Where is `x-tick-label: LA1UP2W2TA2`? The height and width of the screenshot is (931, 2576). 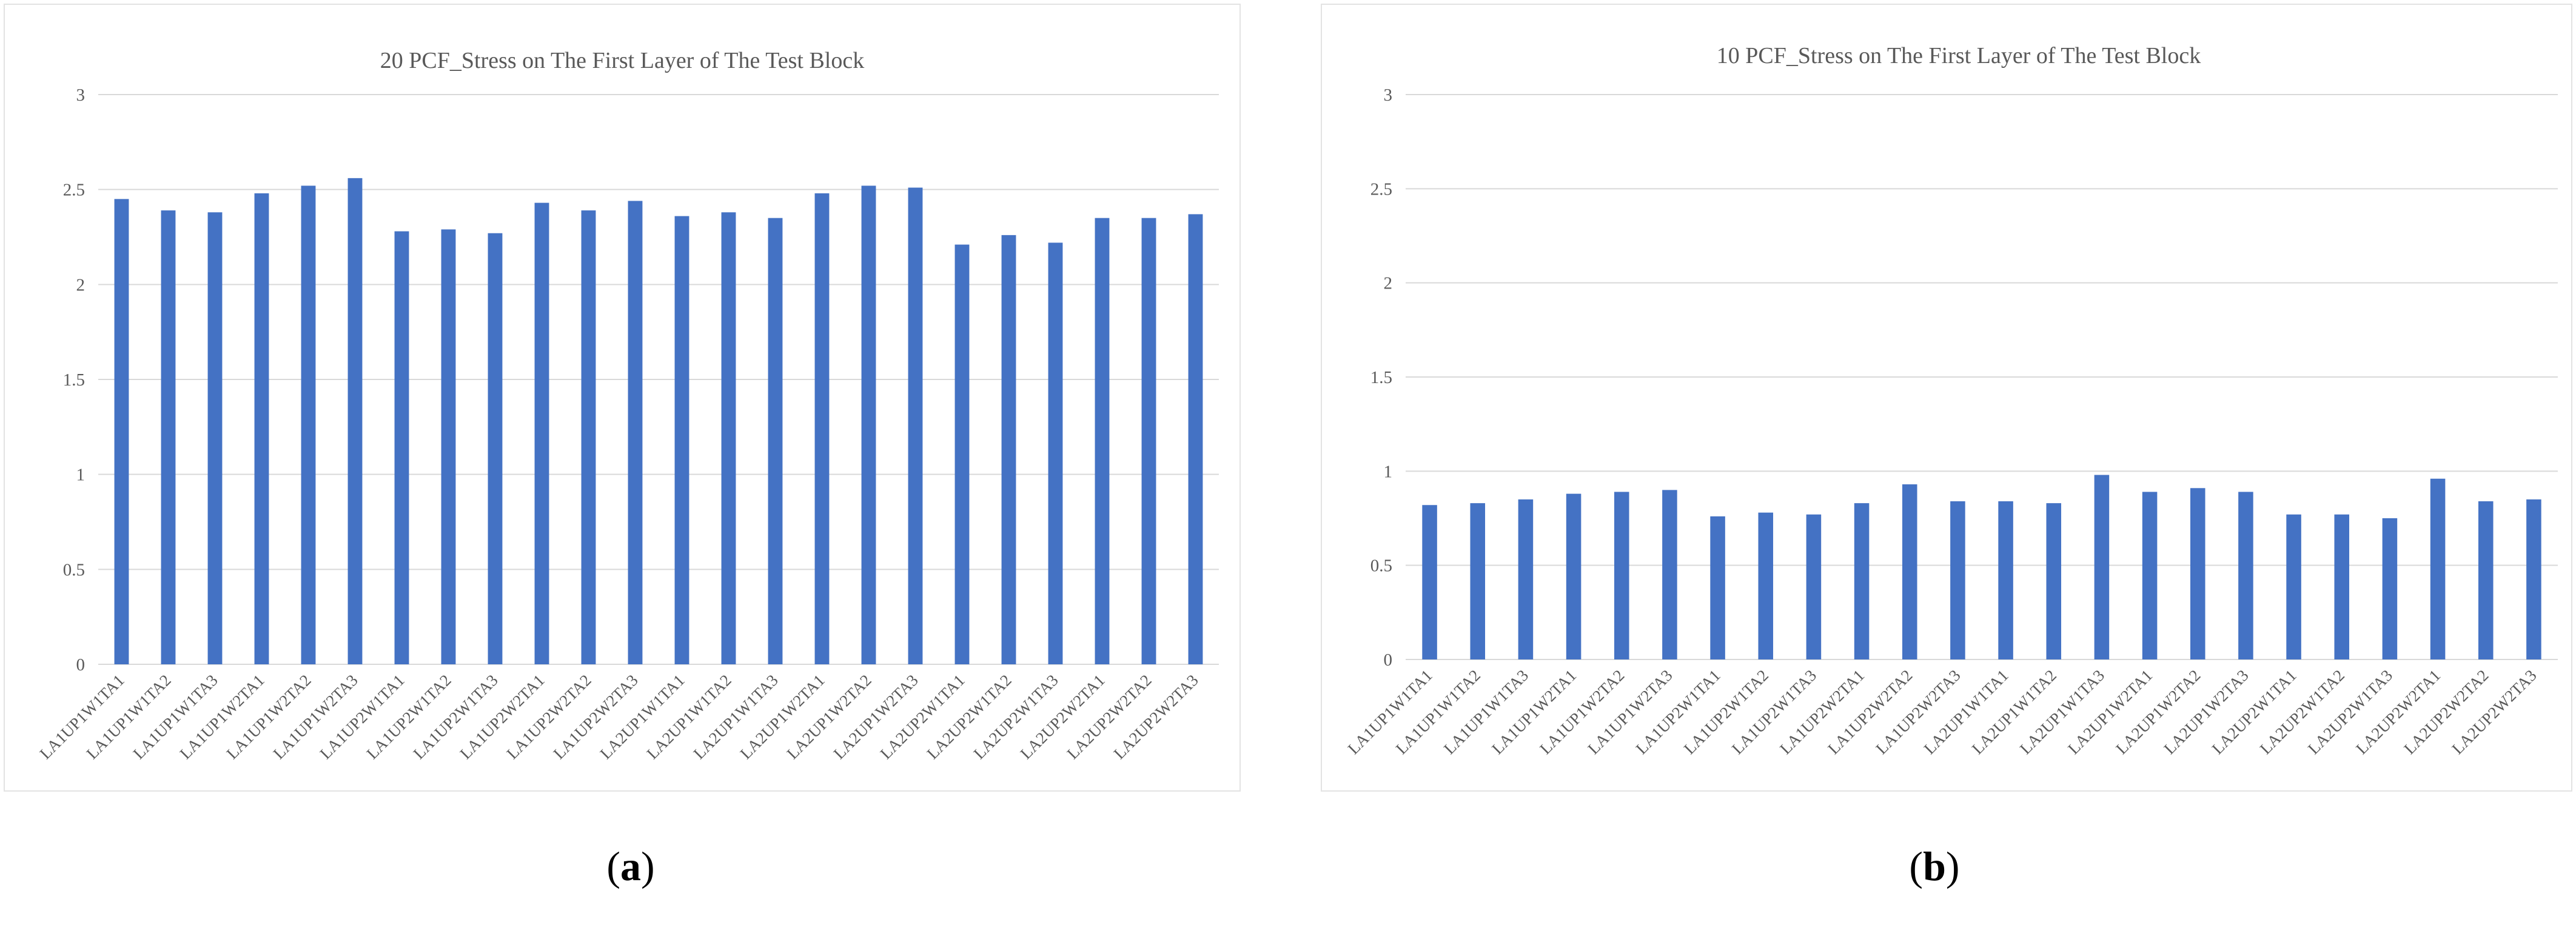
x-tick-label: LA1UP2W2TA2 is located at coordinates (549, 716).